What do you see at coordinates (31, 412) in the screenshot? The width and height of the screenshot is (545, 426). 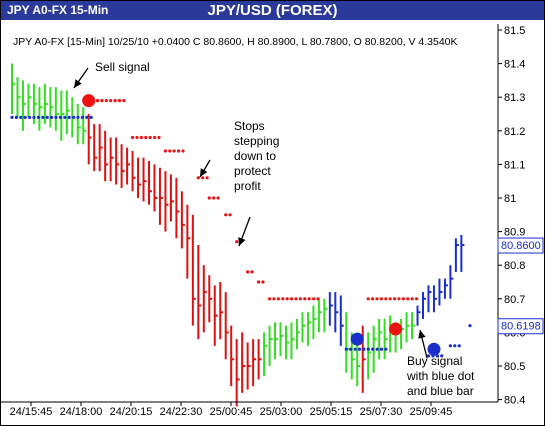 I see `x-tick-label: 24/15:45` at bounding box center [31, 412].